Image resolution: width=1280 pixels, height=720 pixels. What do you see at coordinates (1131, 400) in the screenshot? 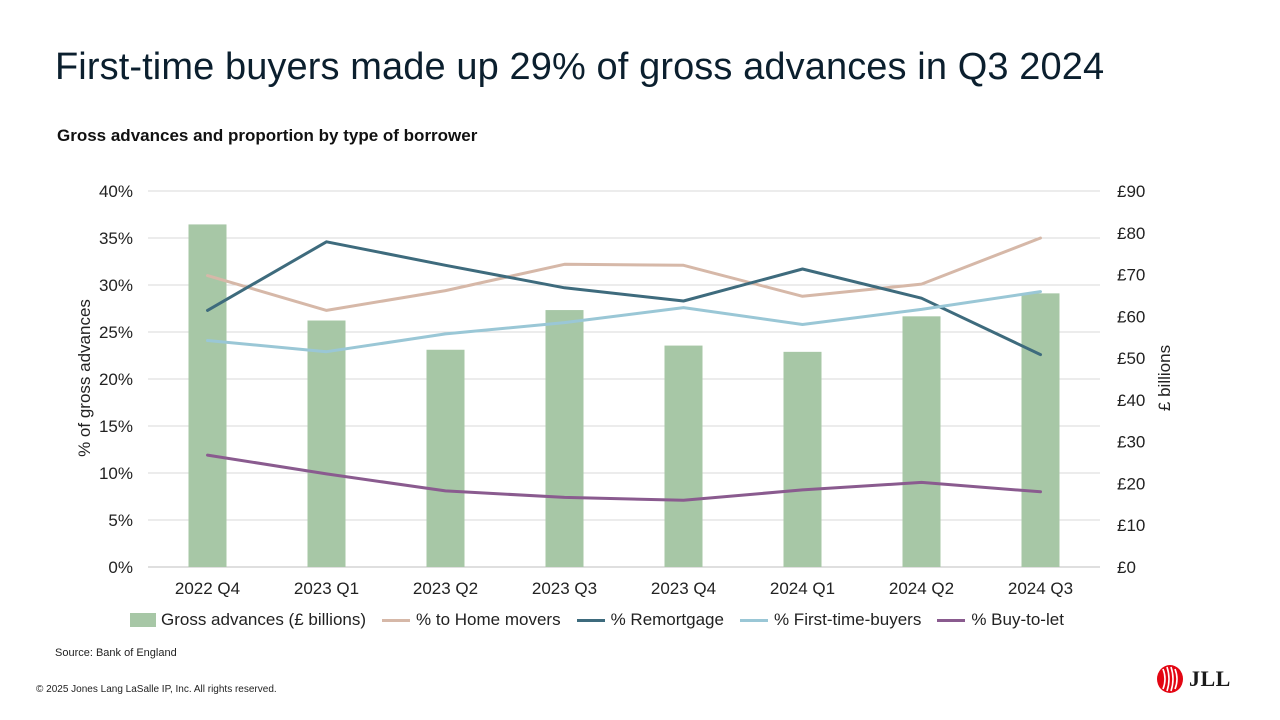
I see `right-tick-label: £40` at bounding box center [1131, 400].